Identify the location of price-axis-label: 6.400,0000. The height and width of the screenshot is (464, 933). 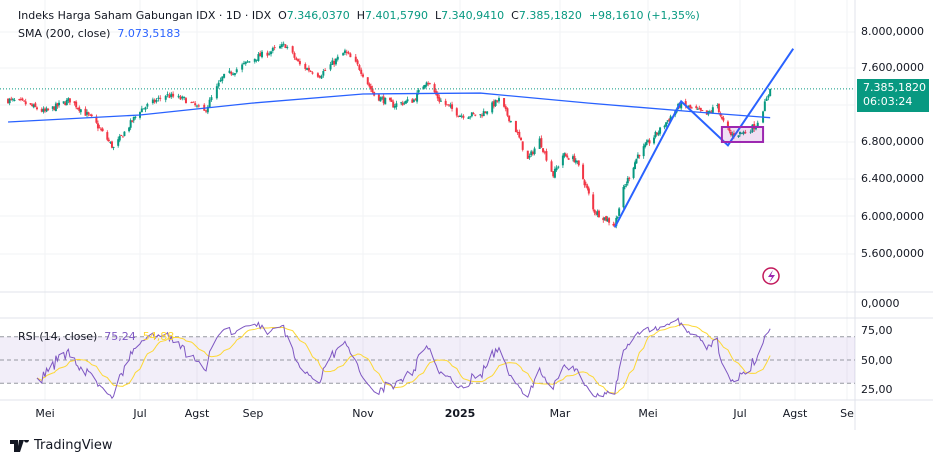
(892, 178).